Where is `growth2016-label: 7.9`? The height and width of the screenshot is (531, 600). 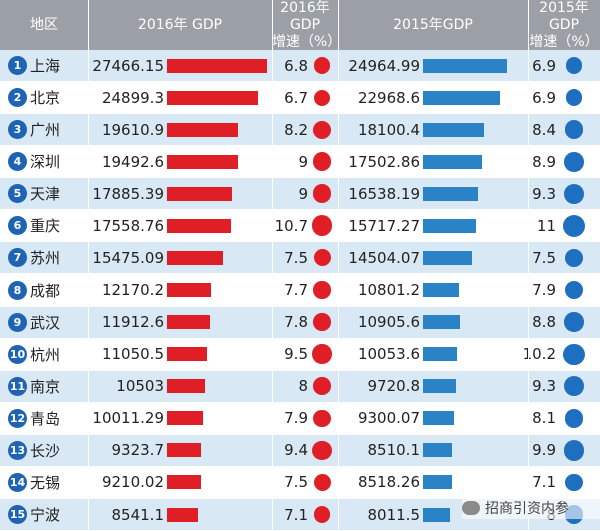
growth2016-label: 7.9 is located at coordinates (296, 418).